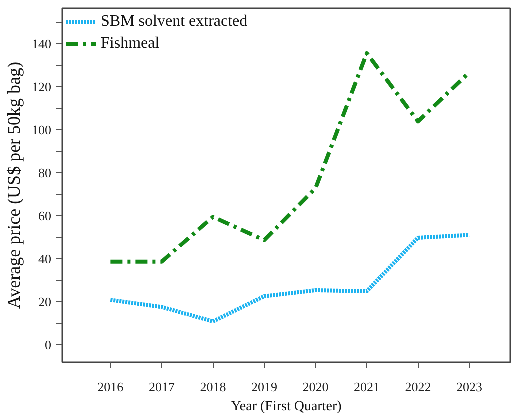  Describe the element at coordinates (42, 130) in the screenshot. I see `y-tick-label: 100` at that location.